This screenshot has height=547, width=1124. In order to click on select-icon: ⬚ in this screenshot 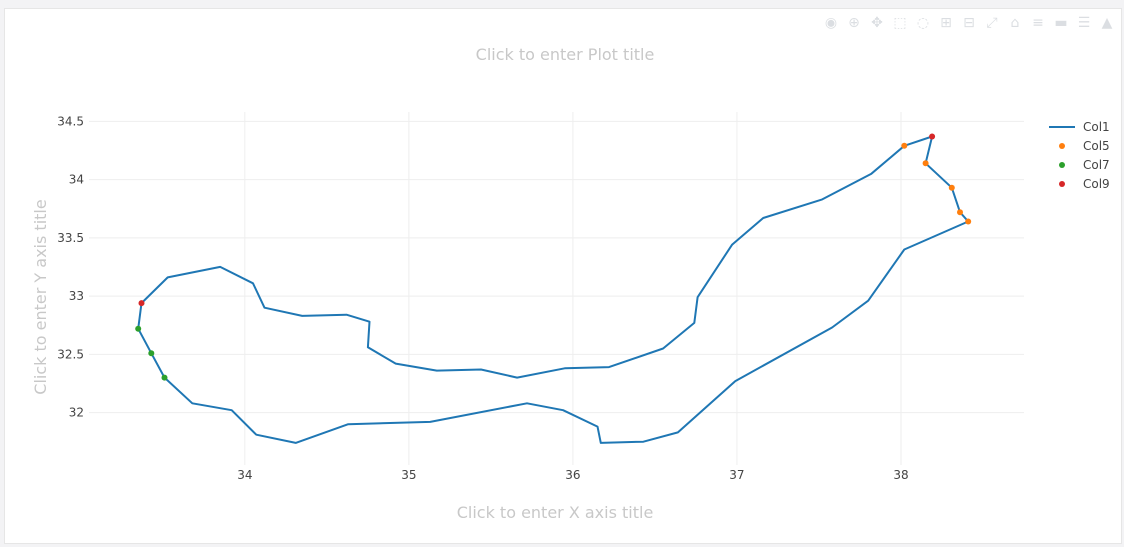, I will do `click(900, 23)`.